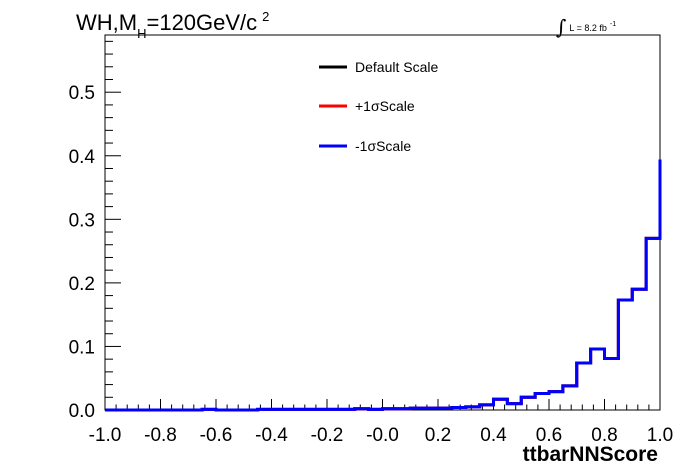 The image size is (696, 472). Describe the element at coordinates (82, 411) in the screenshot. I see `y-tick-label: 0.0` at that location.